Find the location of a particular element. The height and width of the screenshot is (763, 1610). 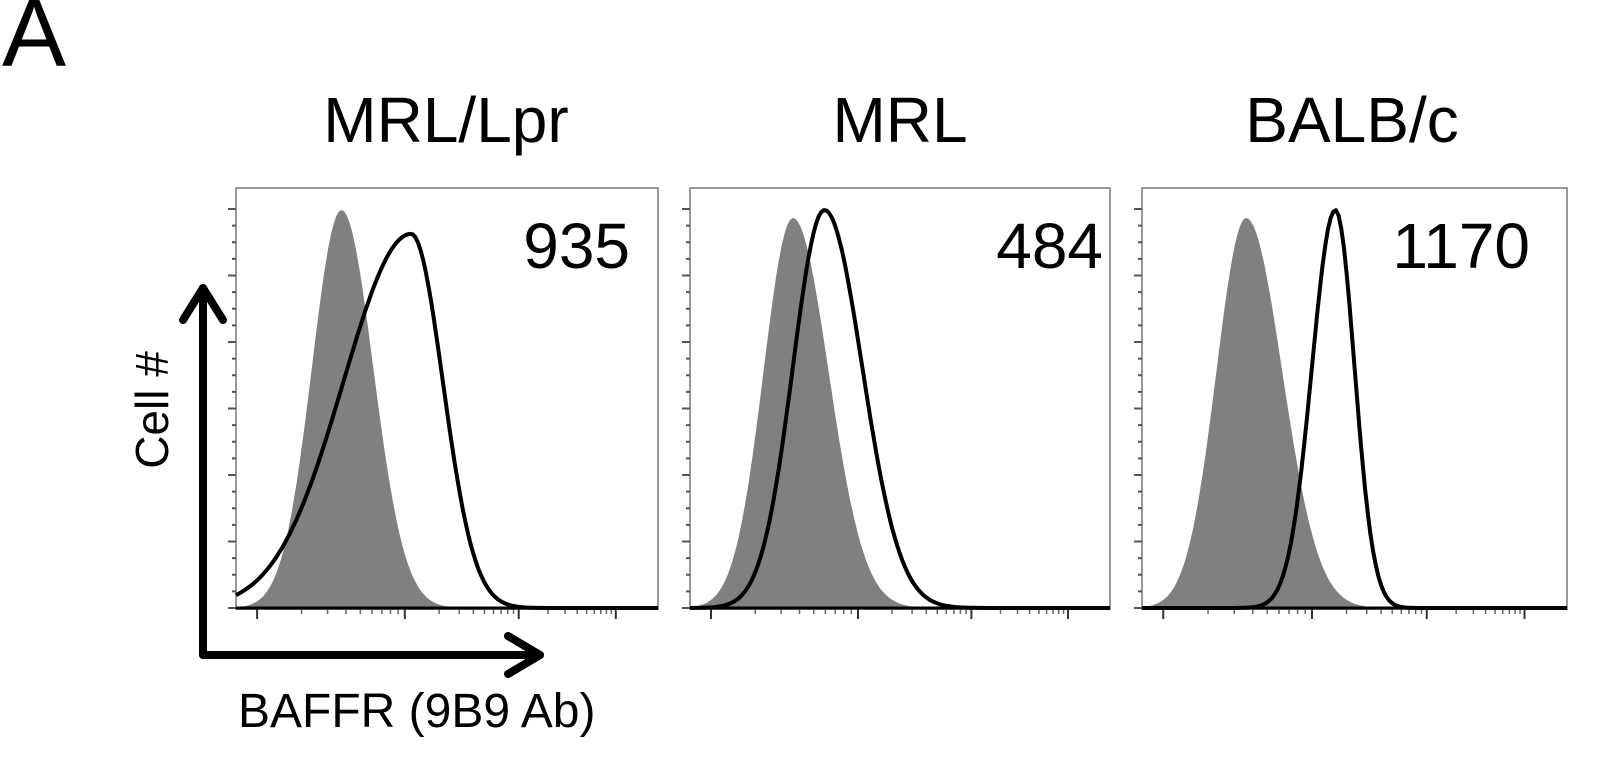

panel-title-mrl-lpr: MRL/Lpr is located at coordinates (446, 120).